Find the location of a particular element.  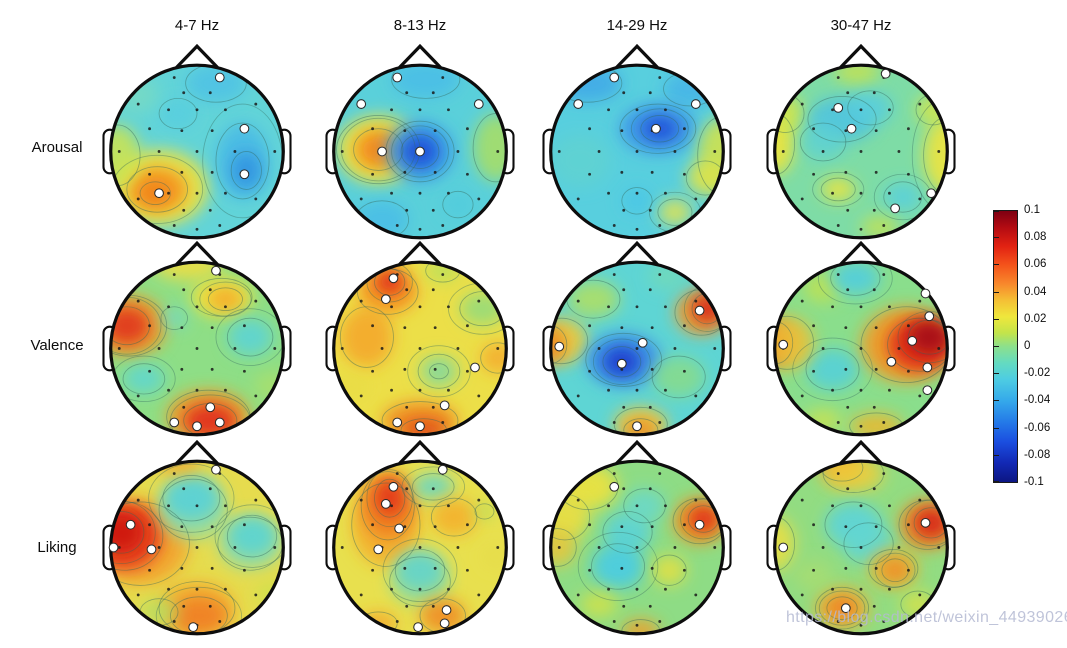

head-outline is located at coordinates (861, 108).